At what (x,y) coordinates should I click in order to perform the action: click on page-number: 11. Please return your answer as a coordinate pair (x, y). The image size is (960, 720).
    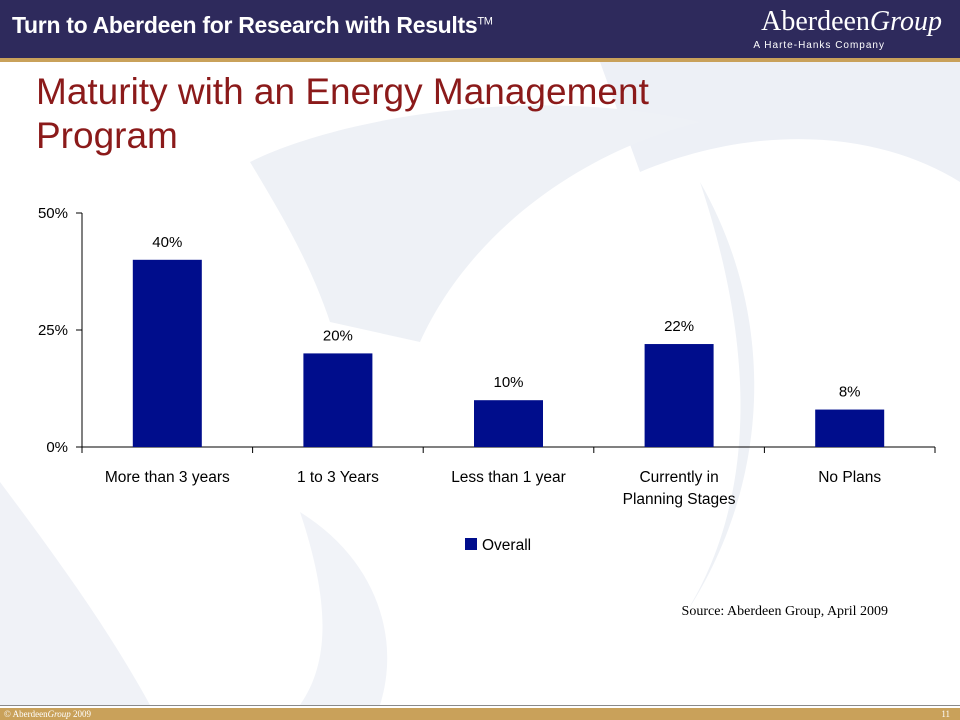
    Looking at the image, I should click on (945, 714).